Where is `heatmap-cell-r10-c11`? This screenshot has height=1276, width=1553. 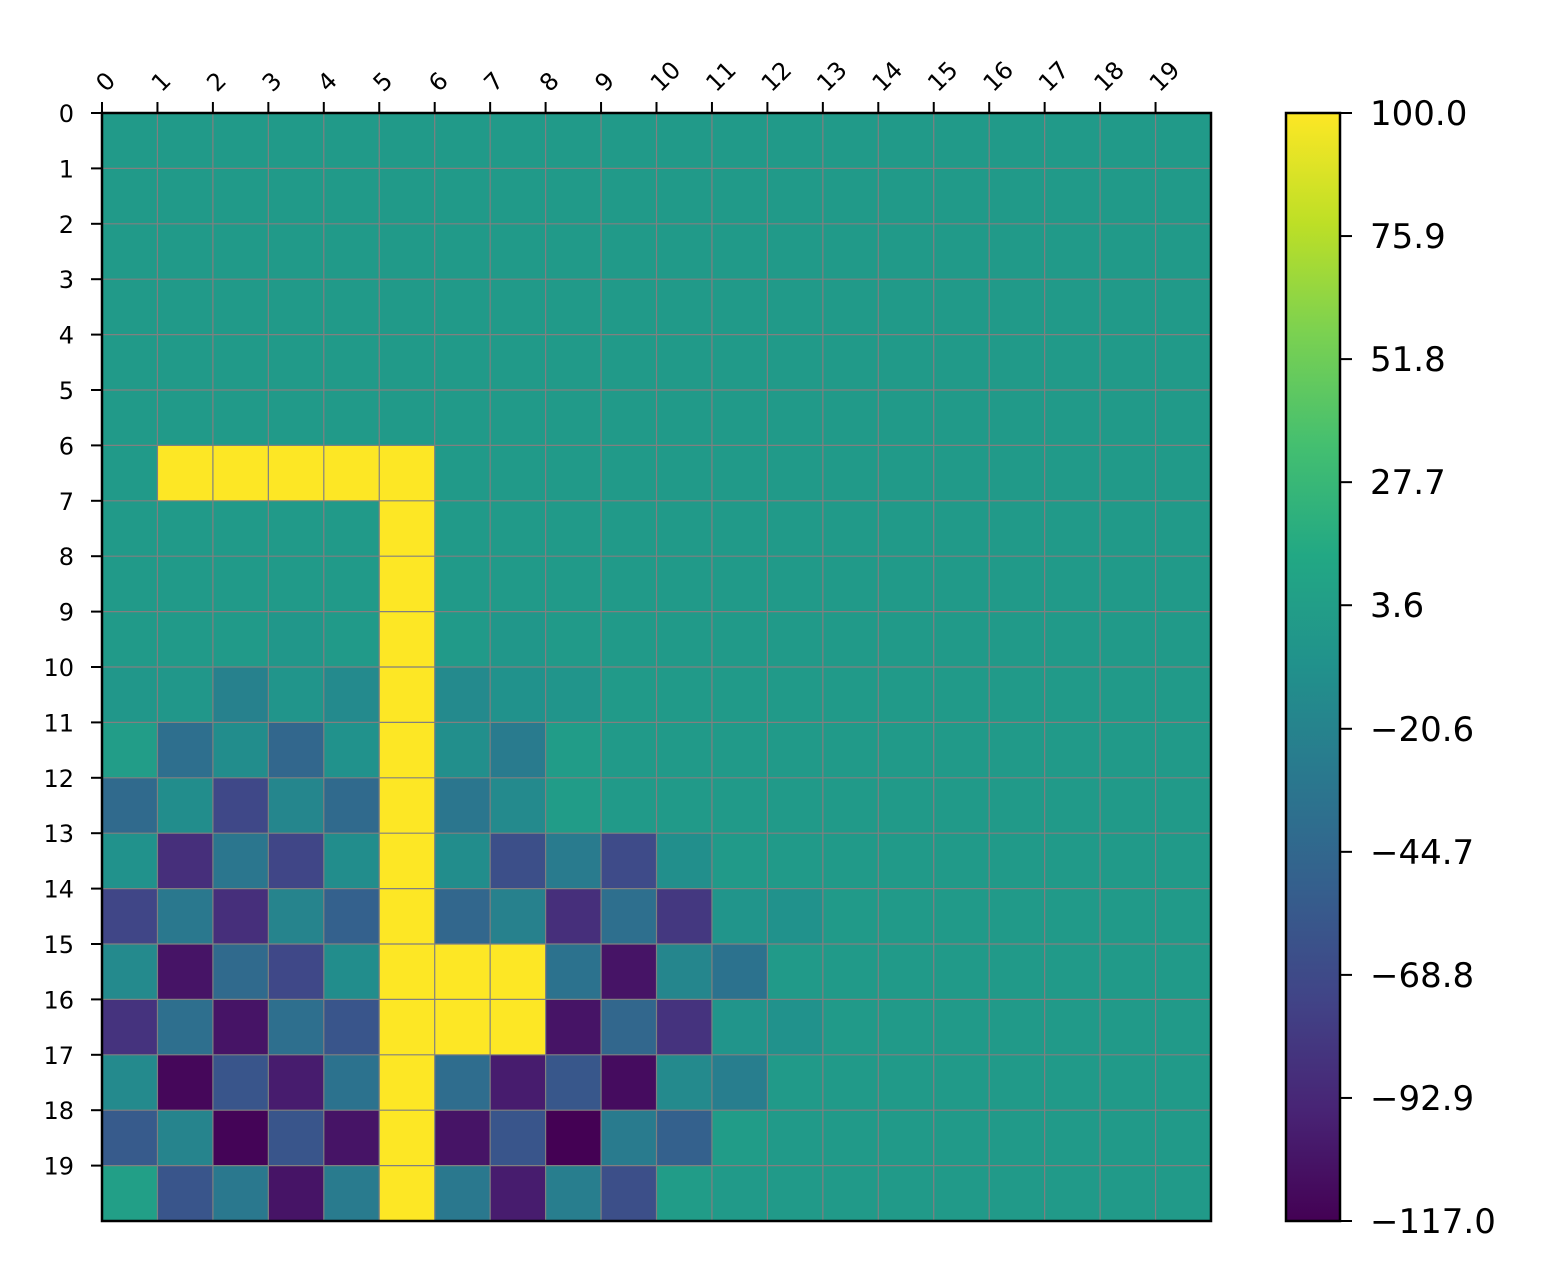 heatmap-cell-r10-c11 is located at coordinates (739, 695).